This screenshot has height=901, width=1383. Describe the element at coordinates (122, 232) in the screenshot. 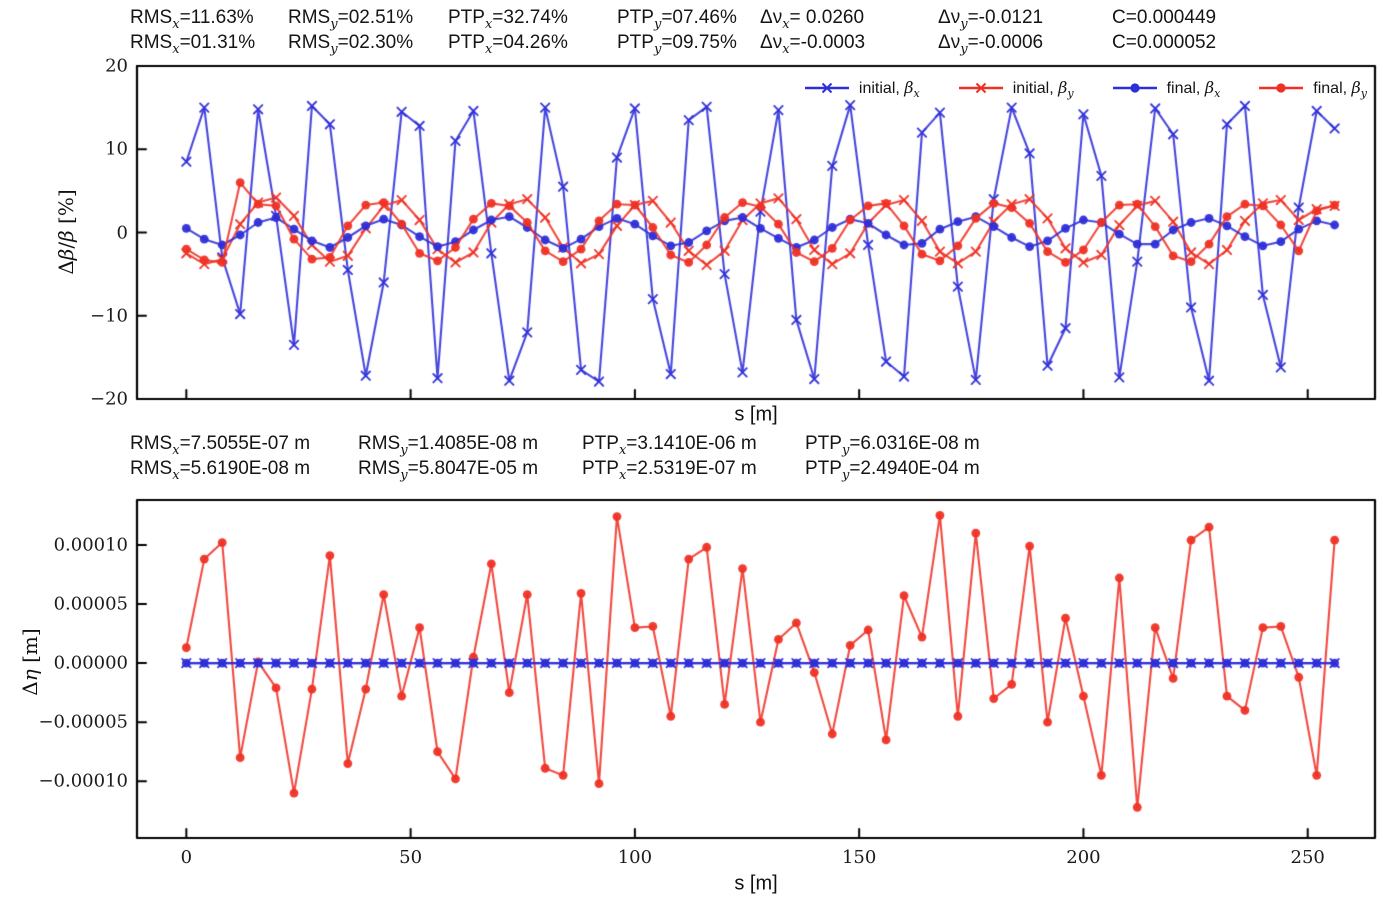

I see `y-tick-label: 0` at that location.